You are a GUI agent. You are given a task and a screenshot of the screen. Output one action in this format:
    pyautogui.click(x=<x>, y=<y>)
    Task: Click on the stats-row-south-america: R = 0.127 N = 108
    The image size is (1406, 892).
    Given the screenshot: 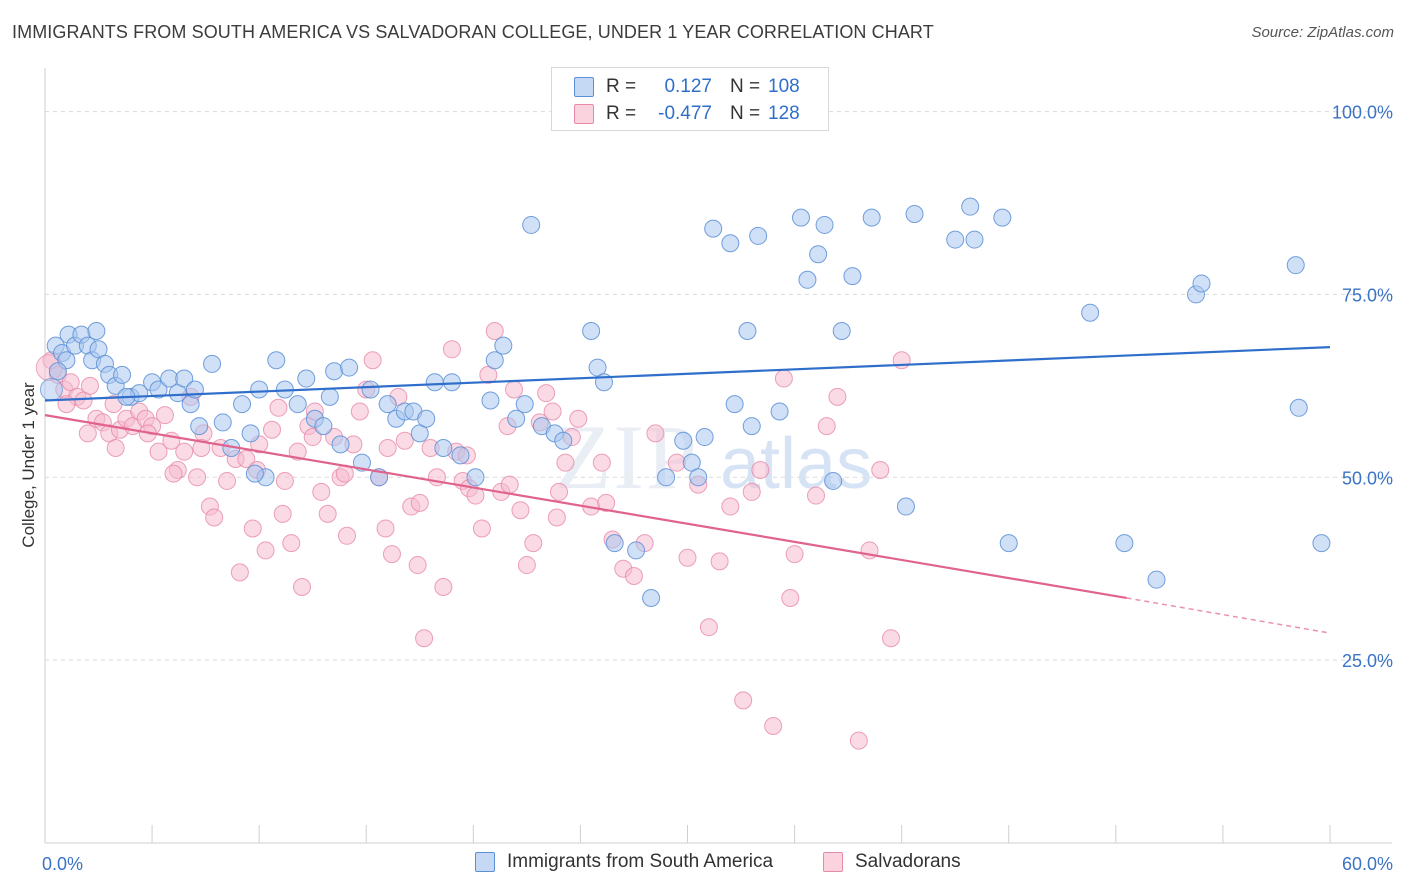 What is the action you would take?
    pyautogui.click(x=687, y=87)
    